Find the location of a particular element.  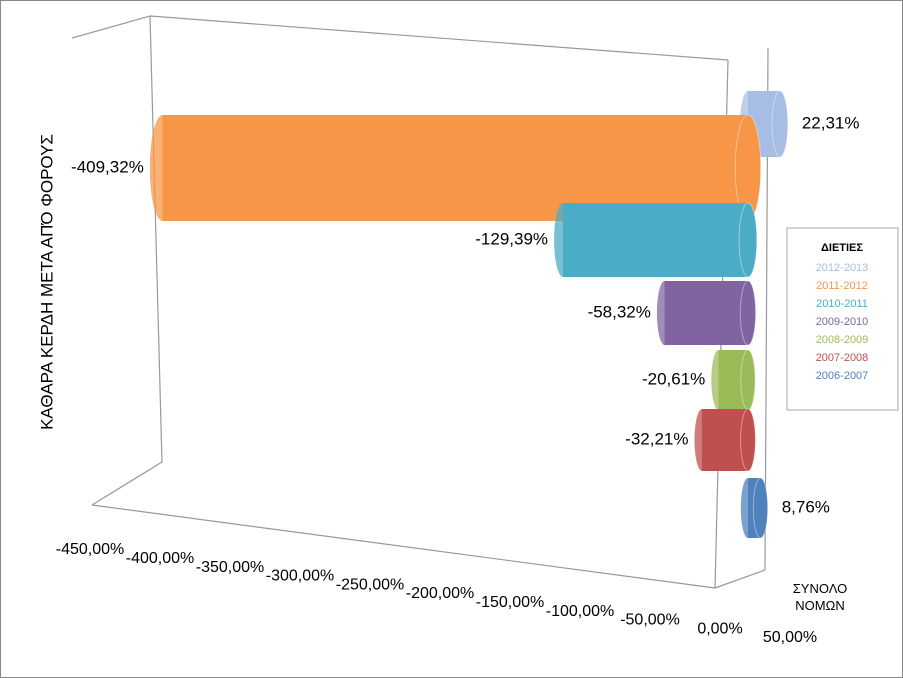

value-label: -58,32% is located at coordinates (619, 311).